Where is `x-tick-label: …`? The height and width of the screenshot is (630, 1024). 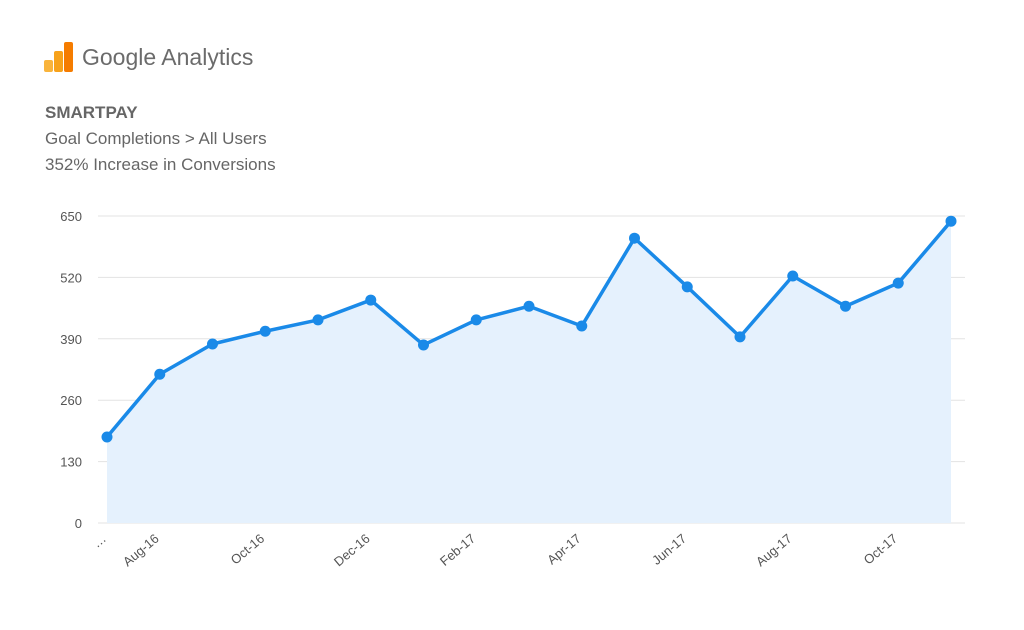
x-tick-label: … is located at coordinates (99, 541).